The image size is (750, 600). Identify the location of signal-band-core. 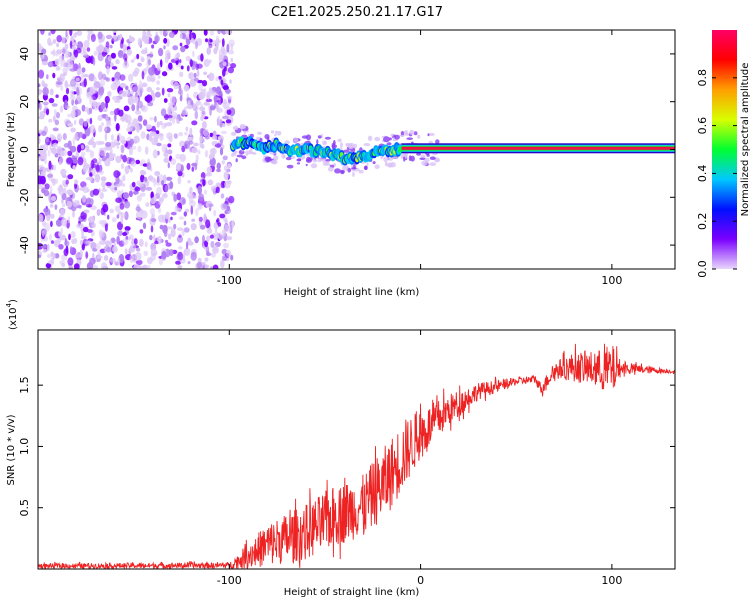
(538, 148).